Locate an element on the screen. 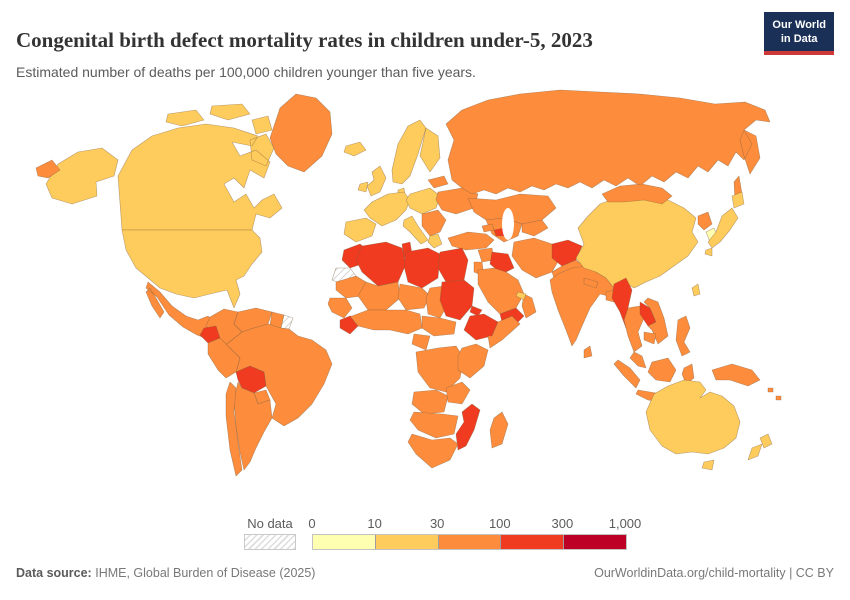 Image resolution: width=850 pixels, height=600 pixels. country-niger is located at coordinates (414, 297).